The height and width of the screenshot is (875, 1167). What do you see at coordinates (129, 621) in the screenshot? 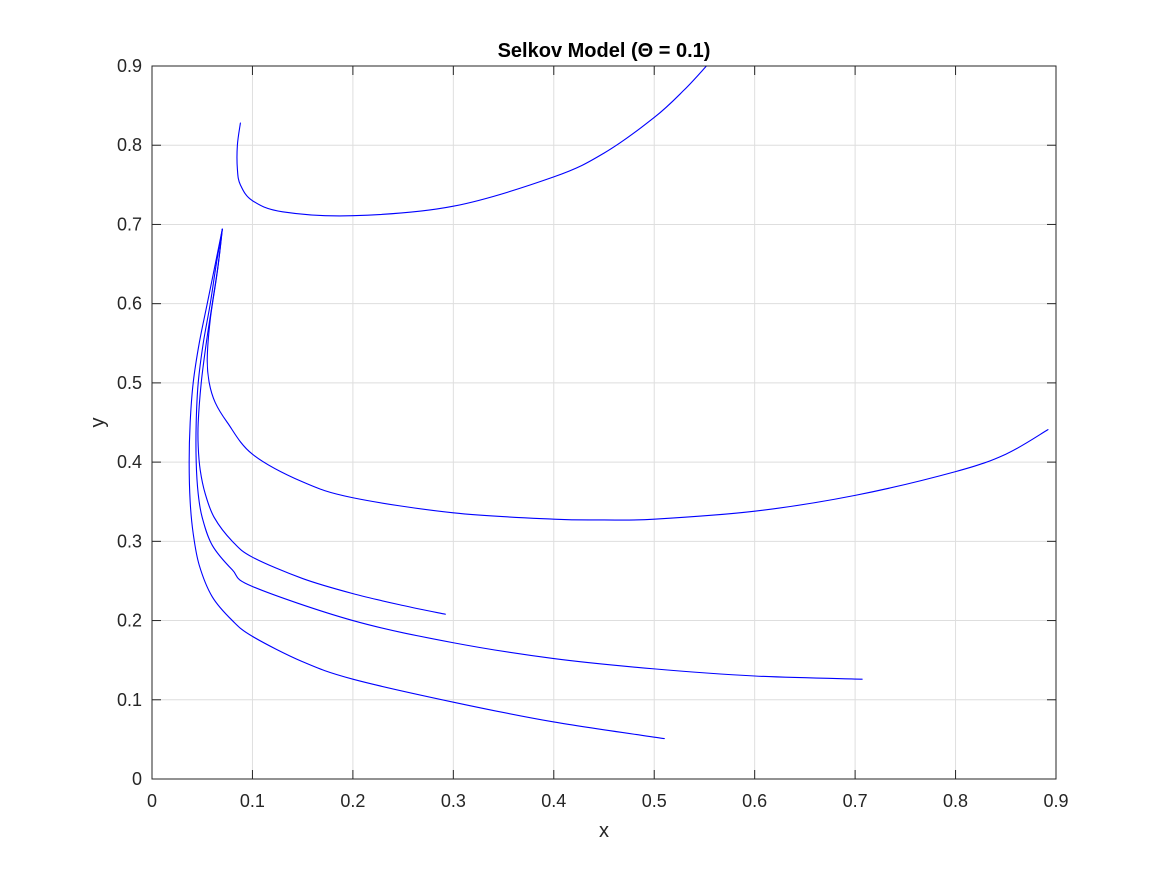
I see `y-tick-label: 0.2` at bounding box center [129, 621].